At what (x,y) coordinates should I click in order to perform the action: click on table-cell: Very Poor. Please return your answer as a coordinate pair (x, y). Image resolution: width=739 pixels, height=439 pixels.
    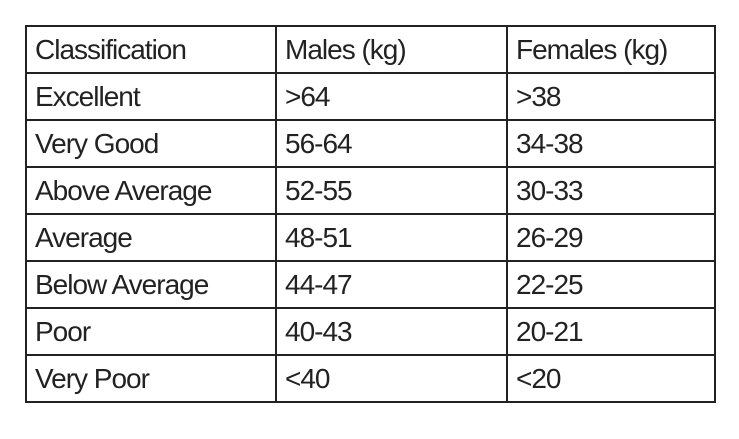
    Looking at the image, I should click on (151, 378).